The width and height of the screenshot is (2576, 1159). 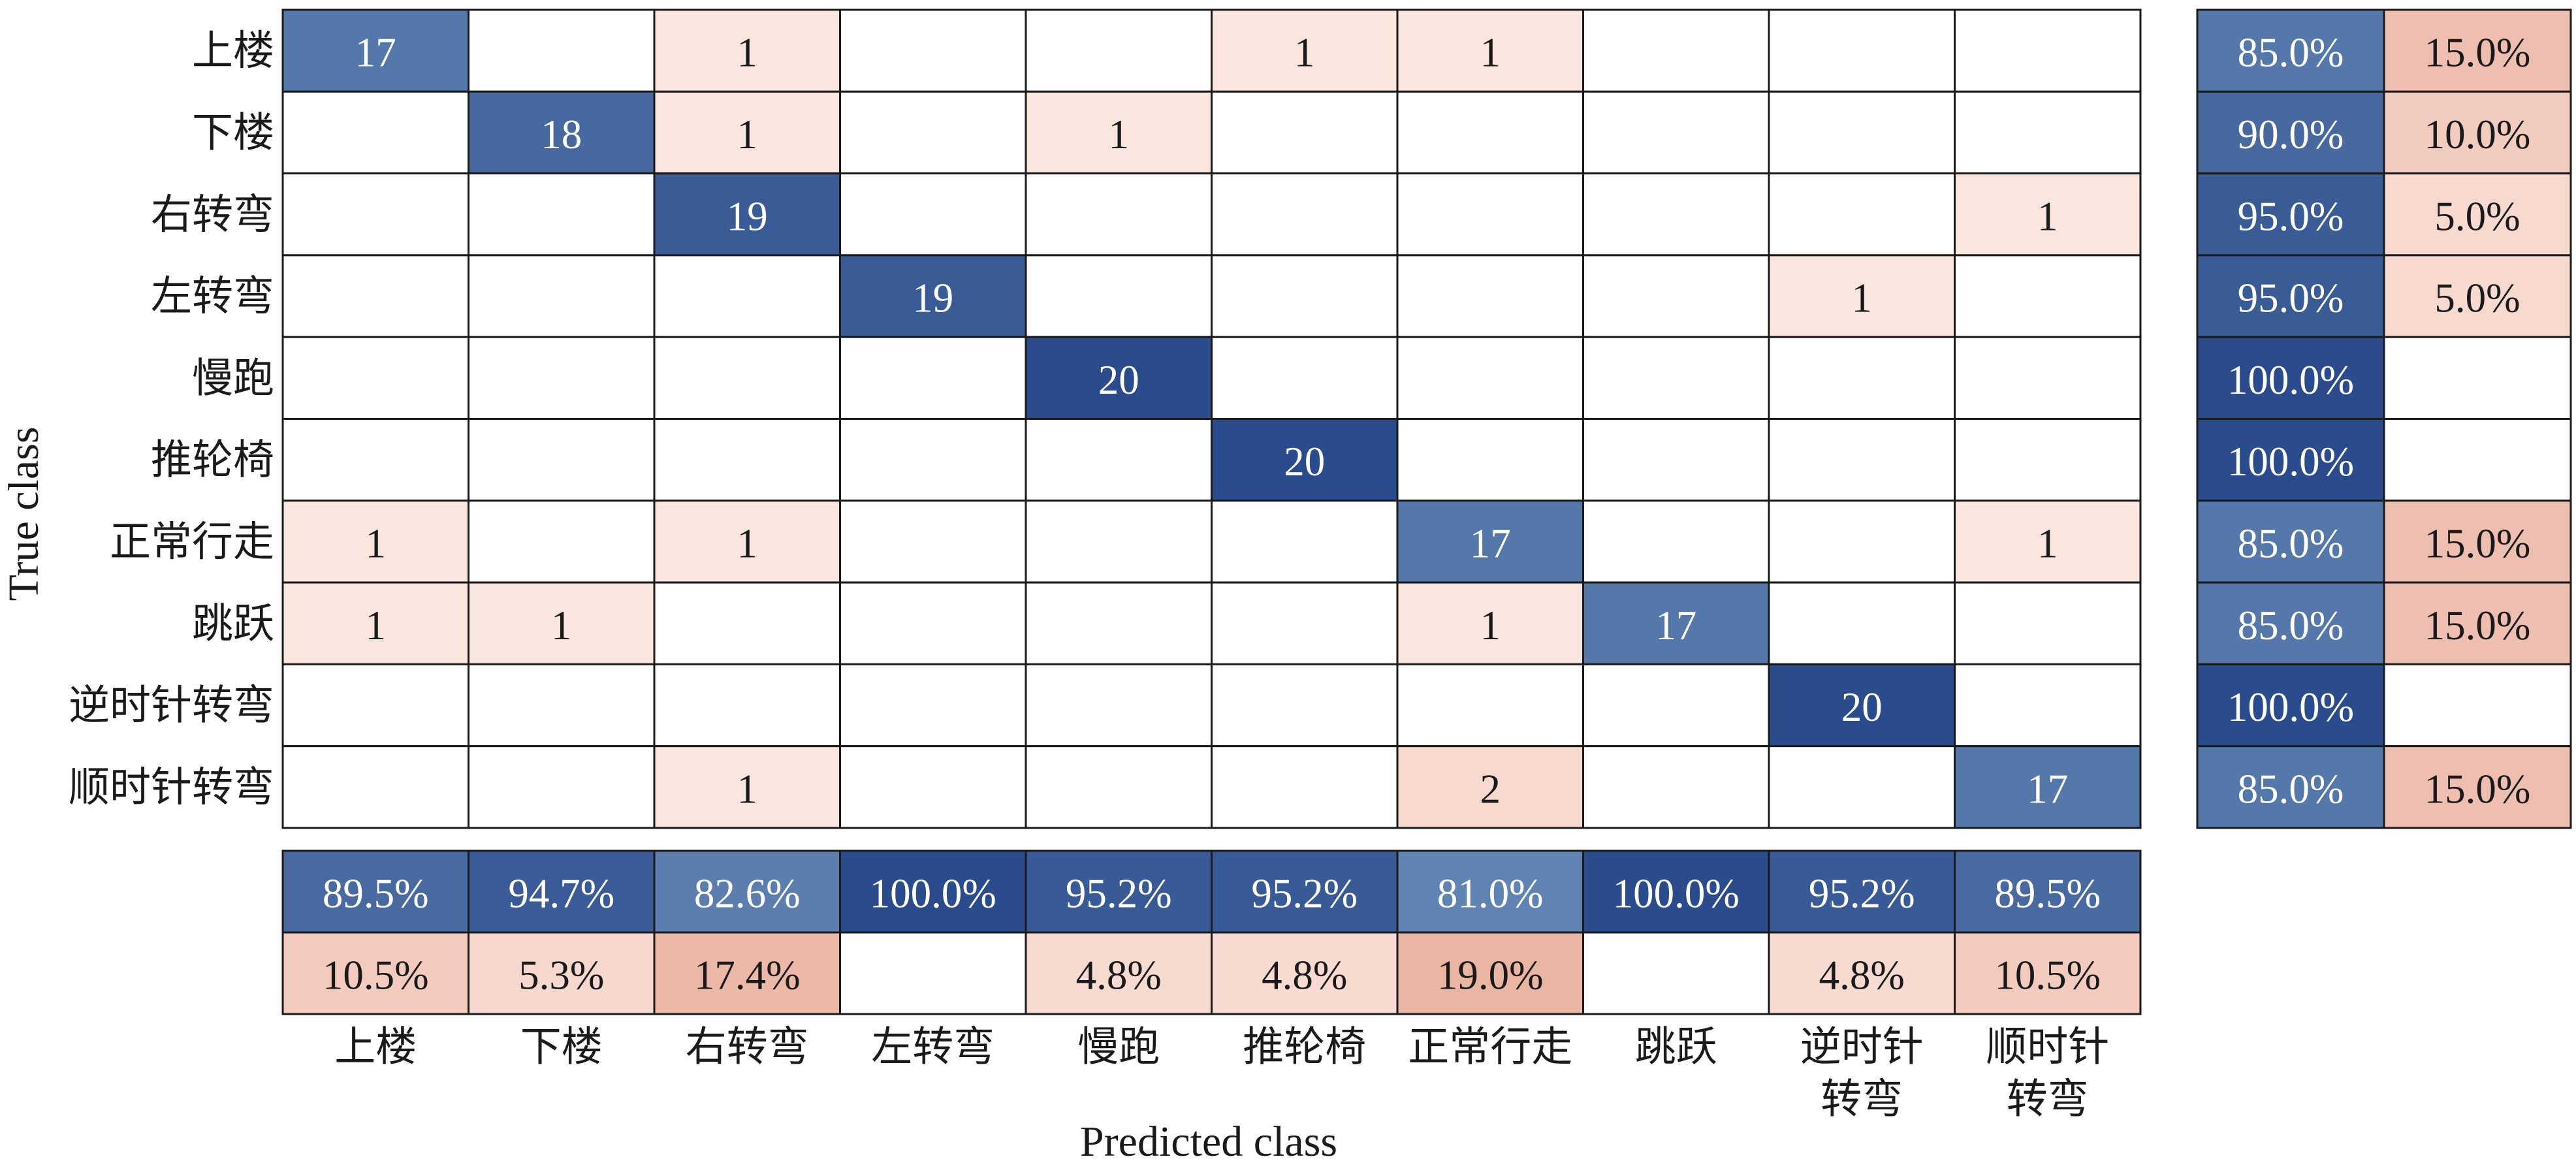 What do you see at coordinates (1208, 1138) in the screenshot?
I see `x-axis-title: Predicted class` at bounding box center [1208, 1138].